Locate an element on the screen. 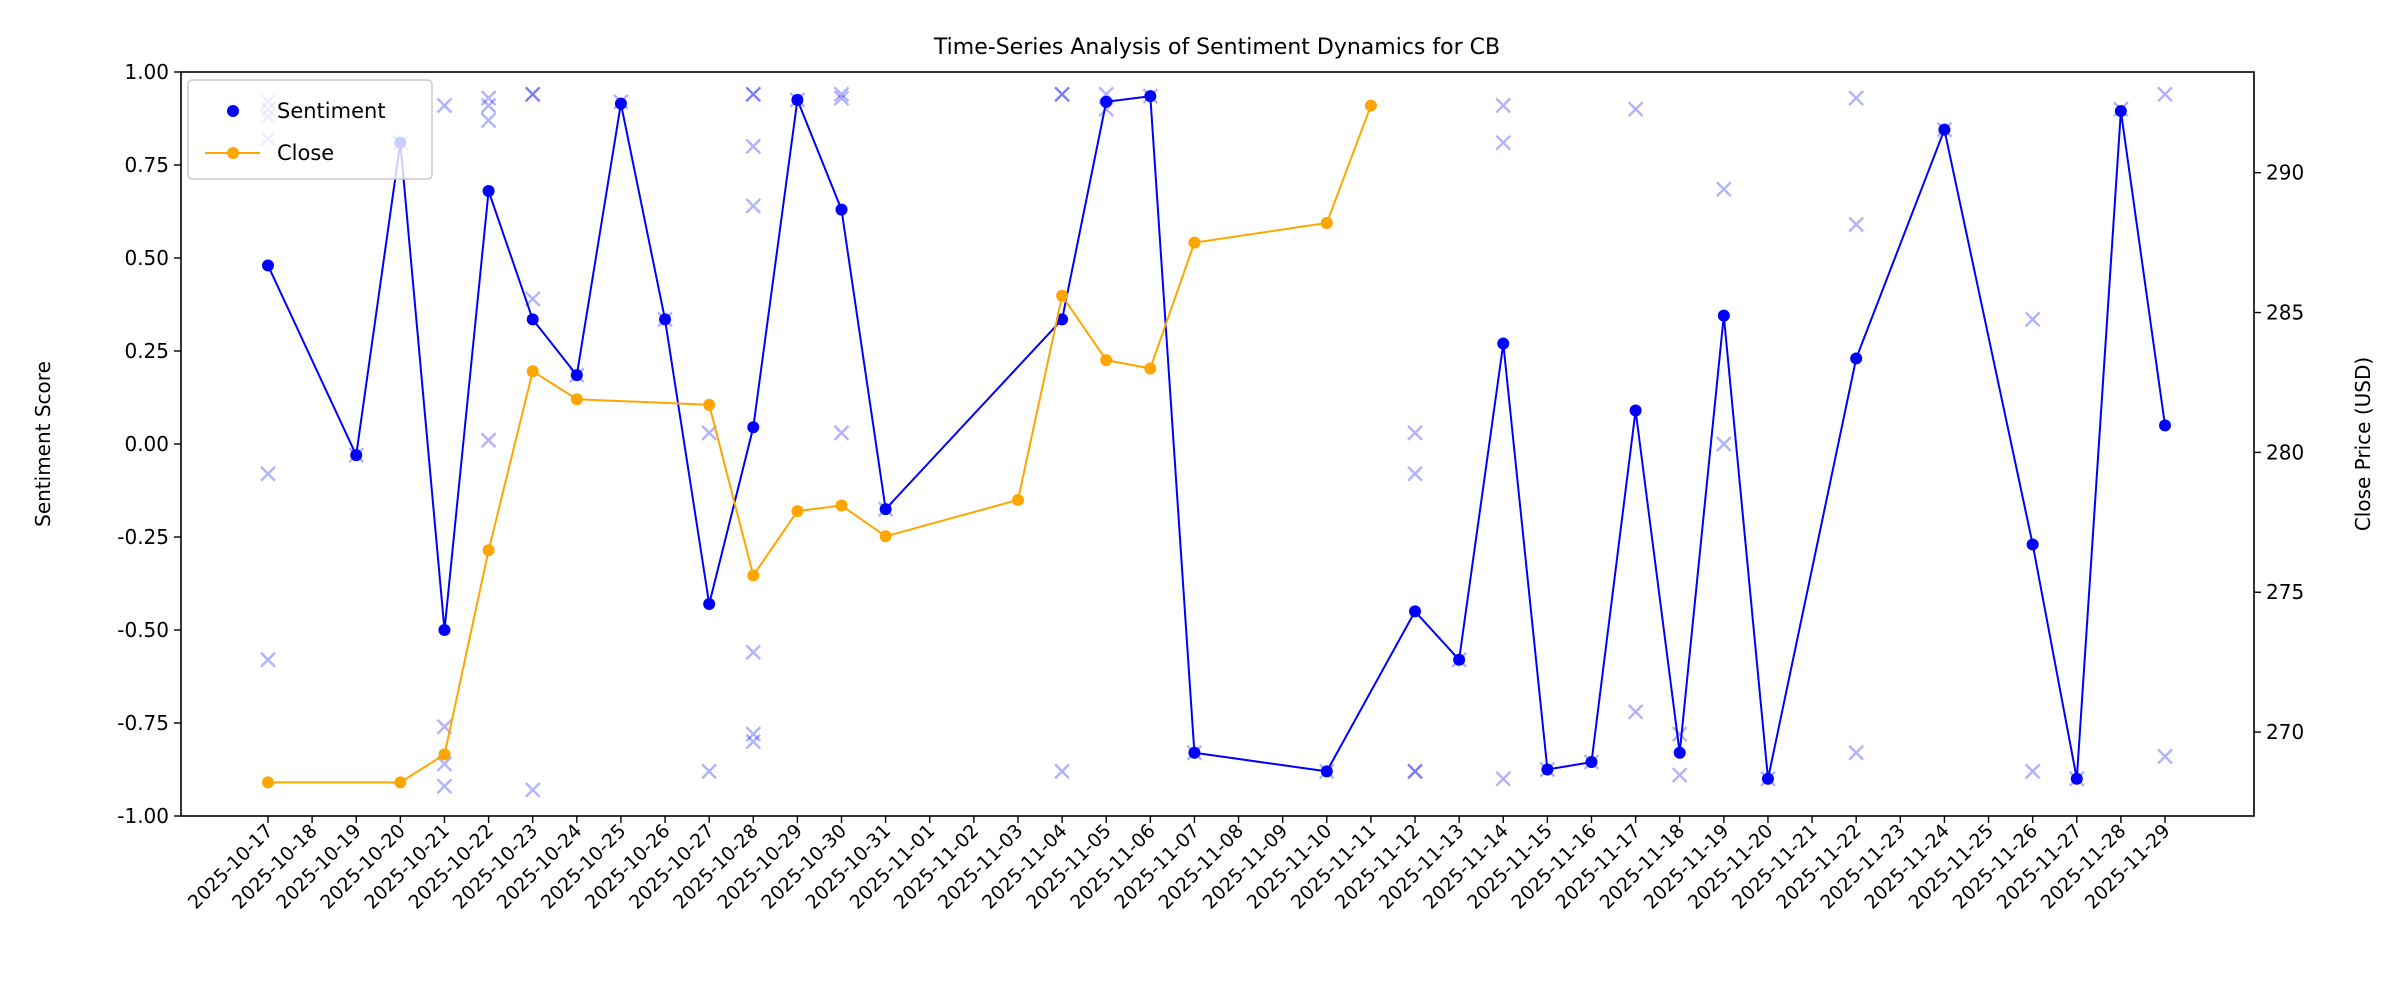  y-tick-label: 1.00 is located at coordinates (146, 72).